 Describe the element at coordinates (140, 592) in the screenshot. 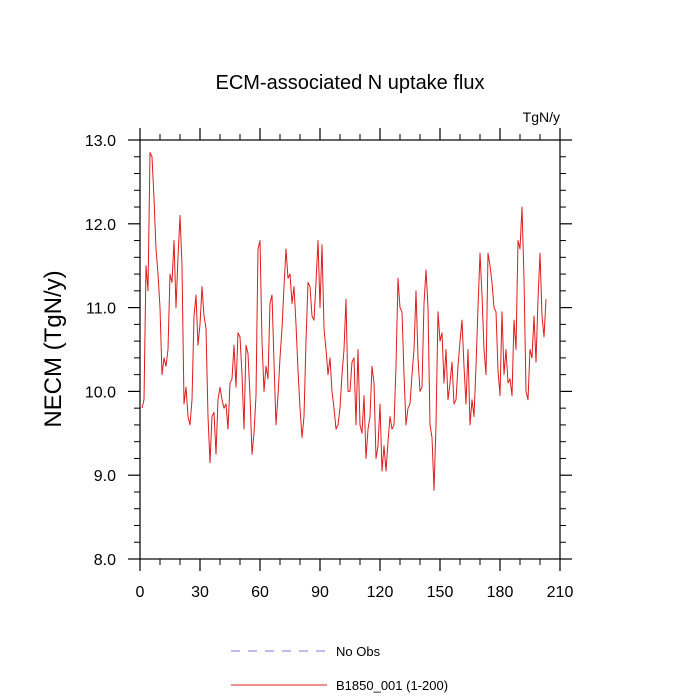

I see `x-tick-label: 0` at that location.